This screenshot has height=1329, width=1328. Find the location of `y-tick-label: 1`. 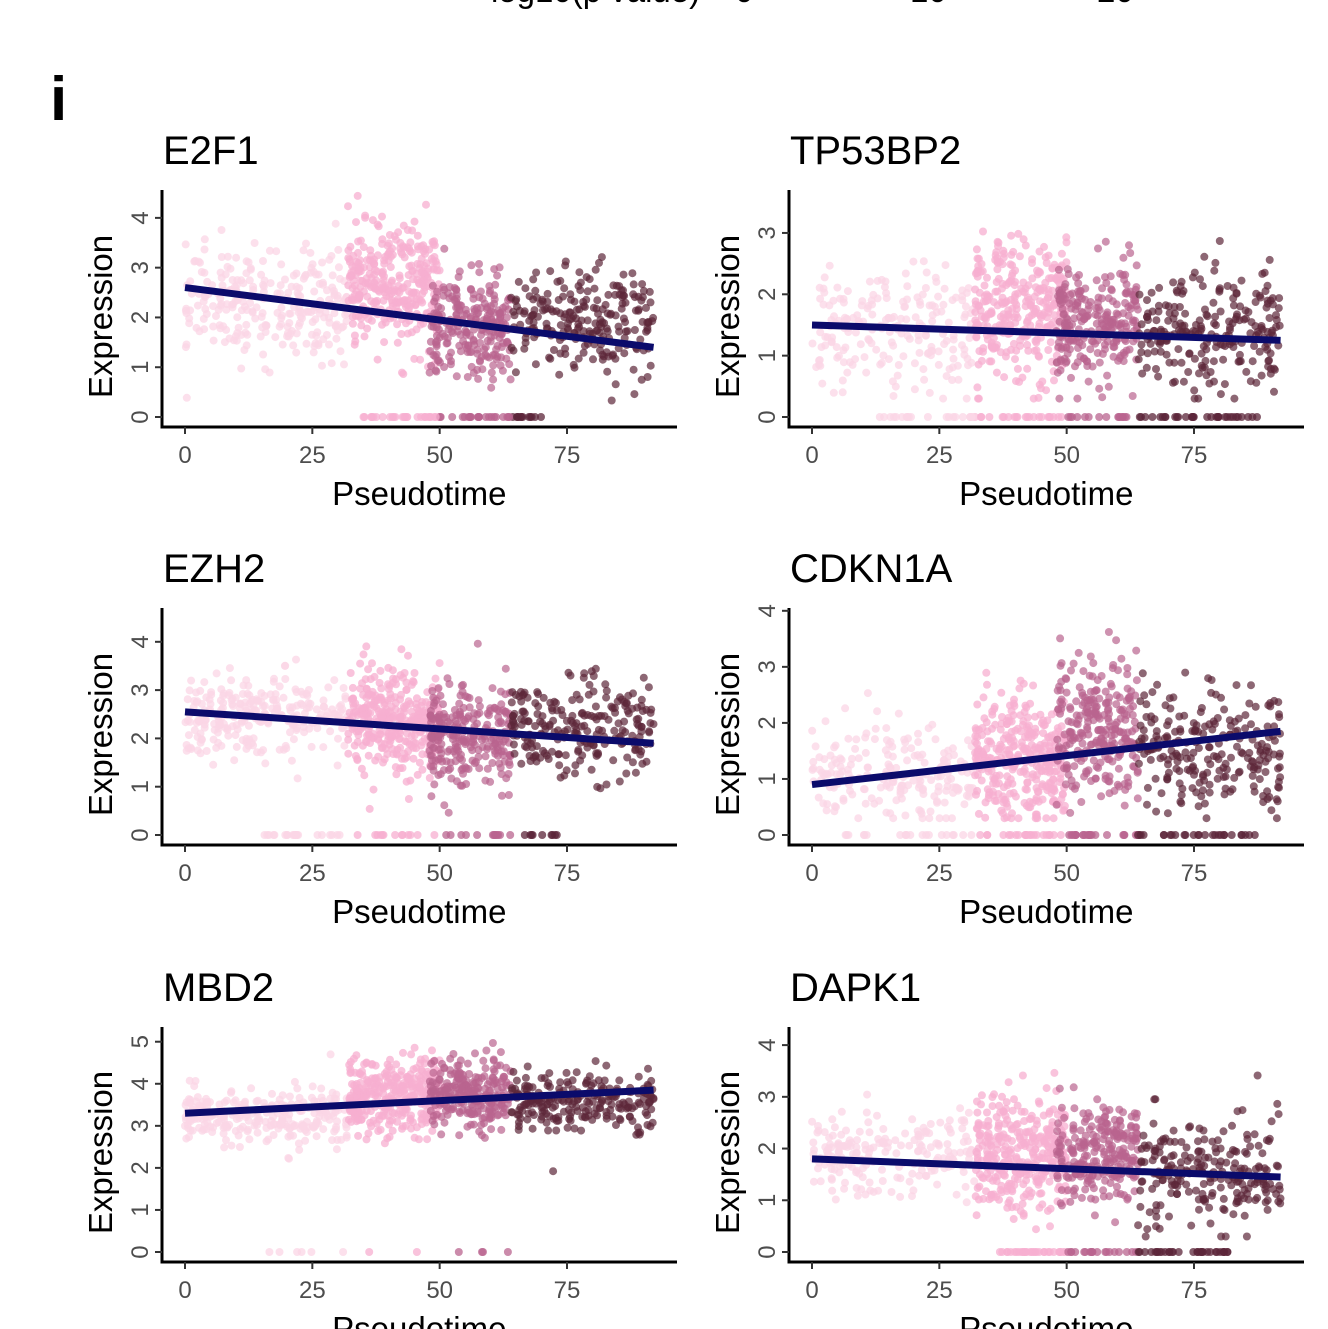

y-tick-label: 1 is located at coordinates (140, 367).